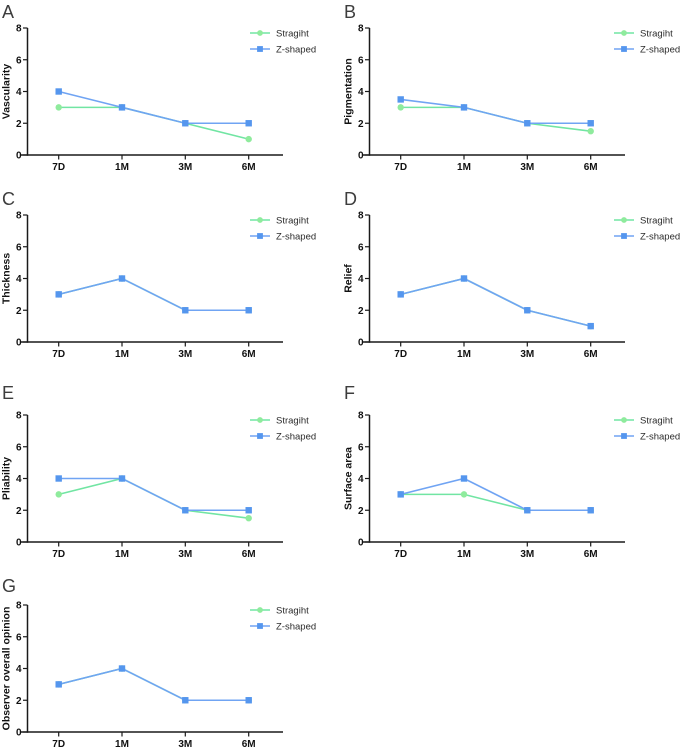 The image size is (685, 749). Describe the element at coordinates (7, 279) in the screenshot. I see `y-axis-title: Thickness` at that location.